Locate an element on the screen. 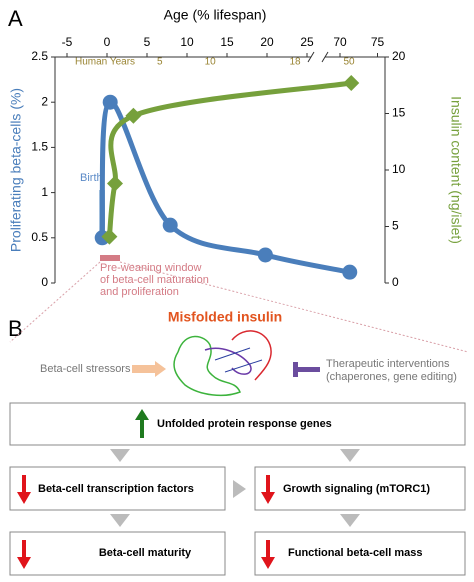 The height and width of the screenshot is (582, 474). gray-arrows is located at coordinates (235, 488).